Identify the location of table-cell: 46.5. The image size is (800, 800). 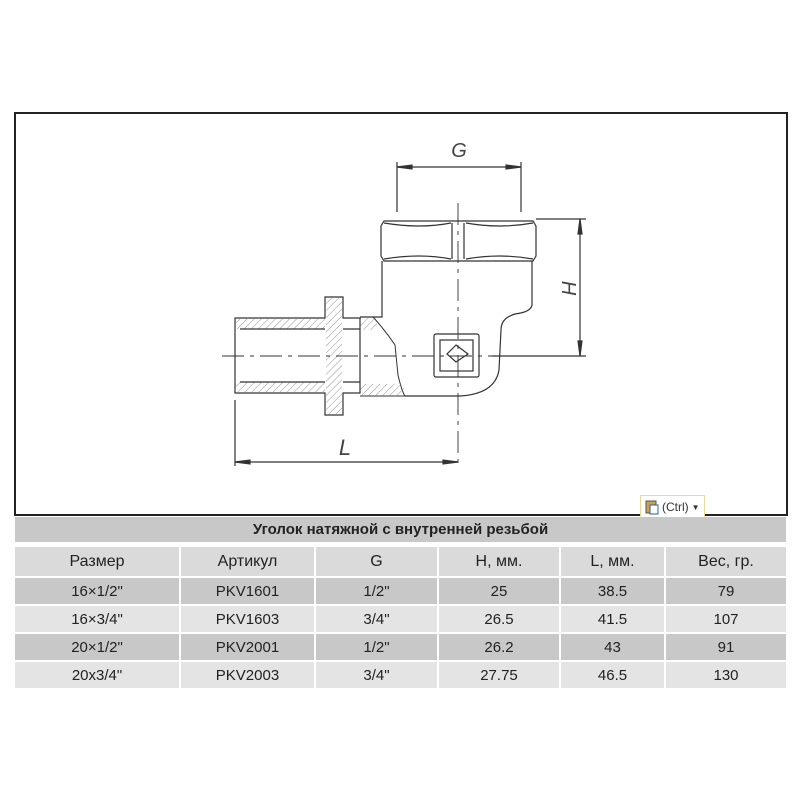
(613, 675).